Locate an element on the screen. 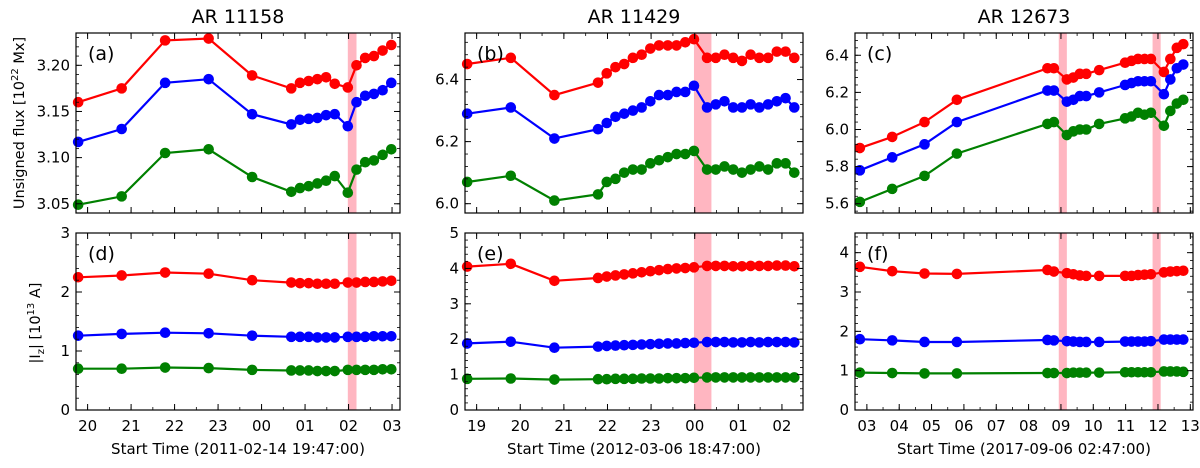 The width and height of the screenshot is (1200, 468). x-tick-label: 04 is located at coordinates (899, 426).